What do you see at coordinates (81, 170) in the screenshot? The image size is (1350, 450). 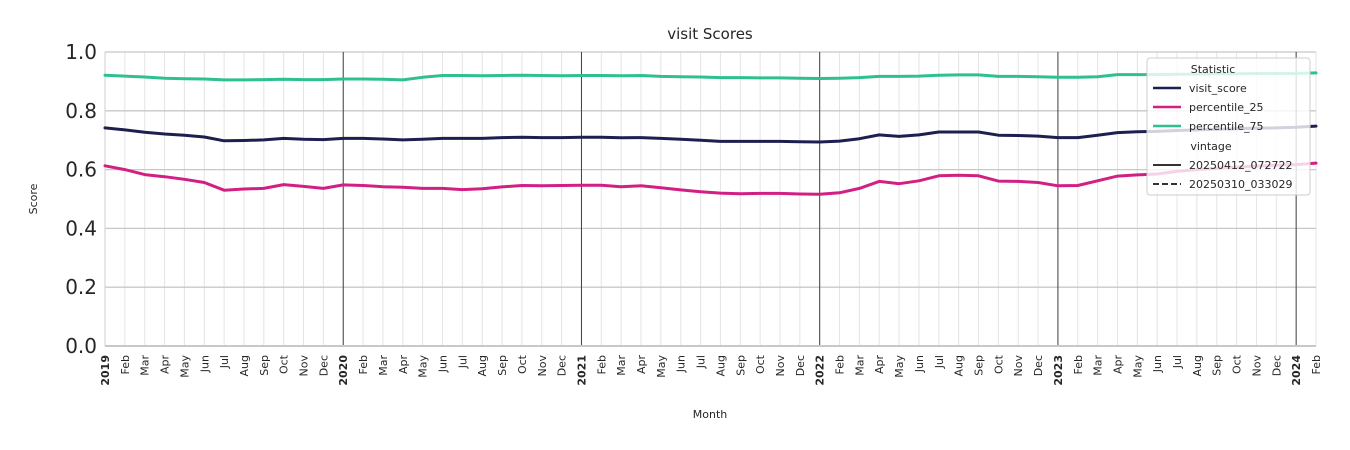 I see `y-tick-label: 0.6` at bounding box center [81, 170].